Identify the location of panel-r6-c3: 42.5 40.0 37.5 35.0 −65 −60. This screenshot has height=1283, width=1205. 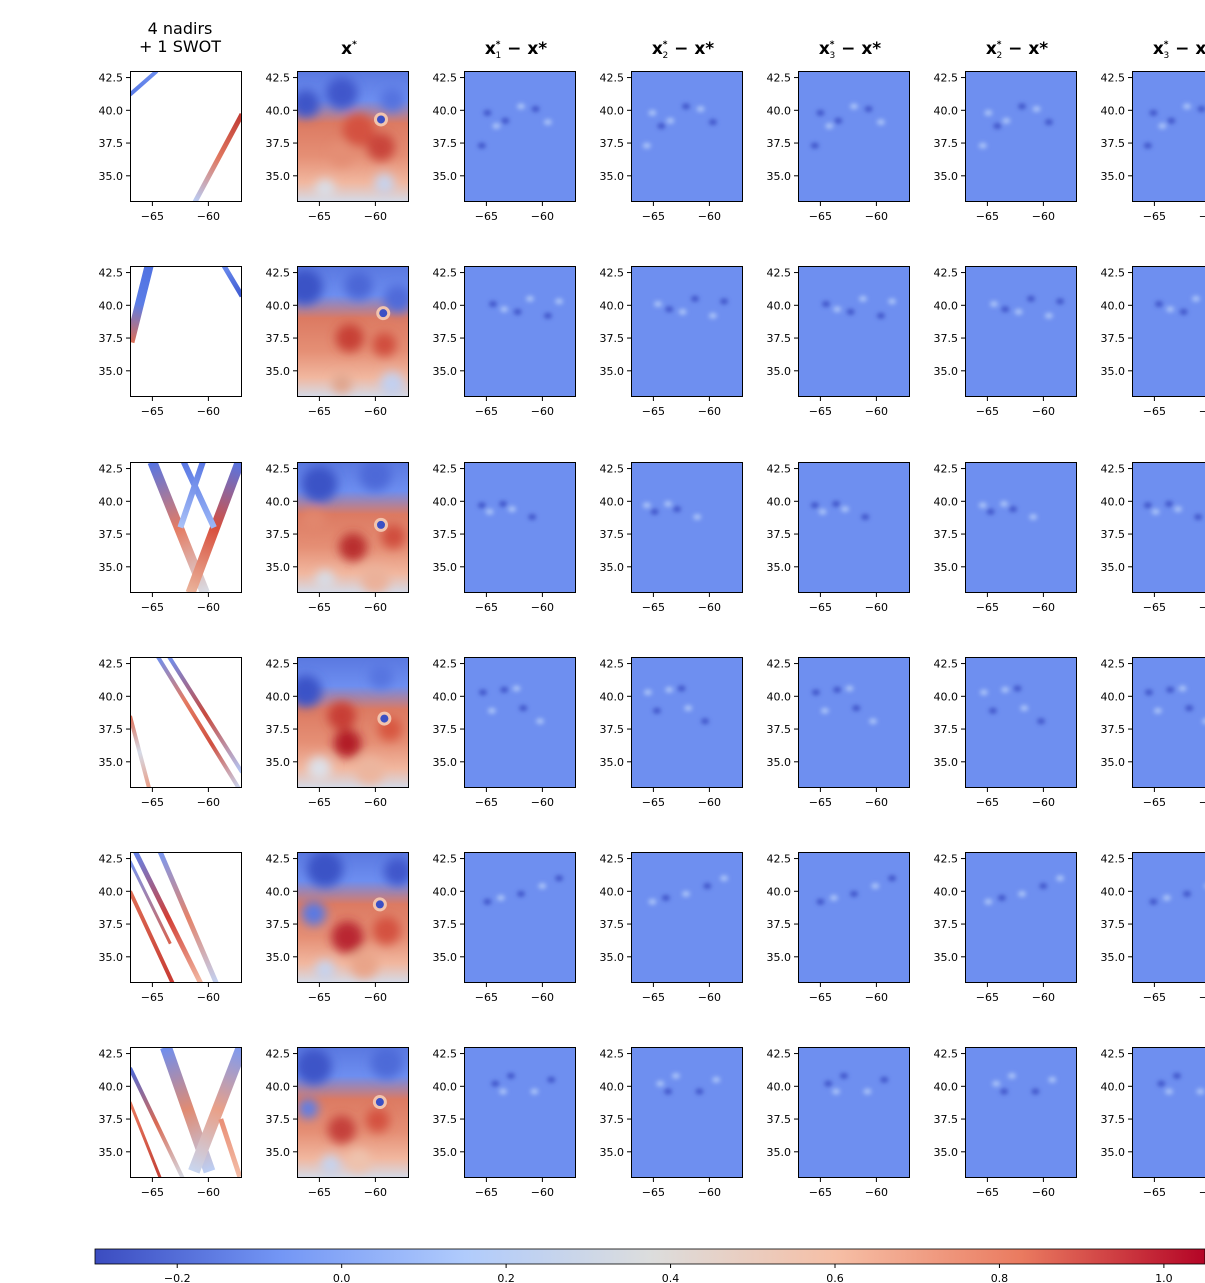
(504, 1123).